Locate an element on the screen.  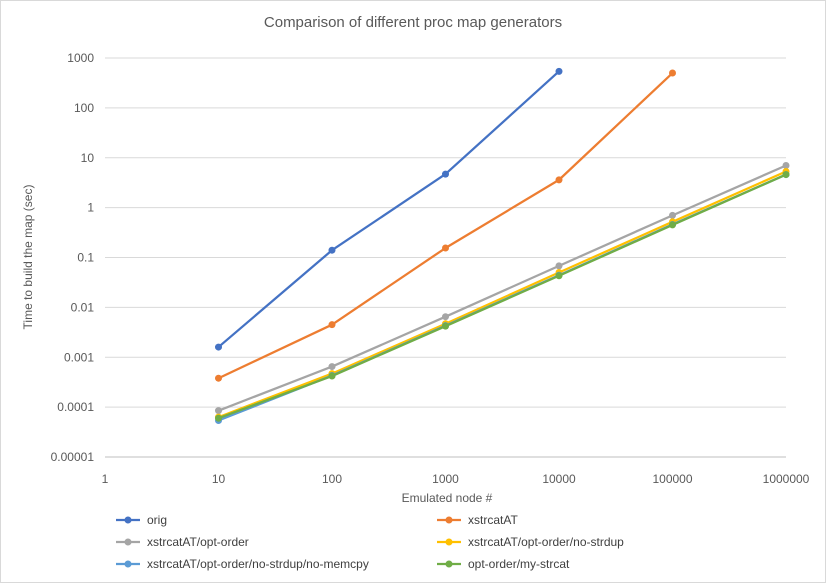
x-tick-label: 1000 is located at coordinates (445, 479).